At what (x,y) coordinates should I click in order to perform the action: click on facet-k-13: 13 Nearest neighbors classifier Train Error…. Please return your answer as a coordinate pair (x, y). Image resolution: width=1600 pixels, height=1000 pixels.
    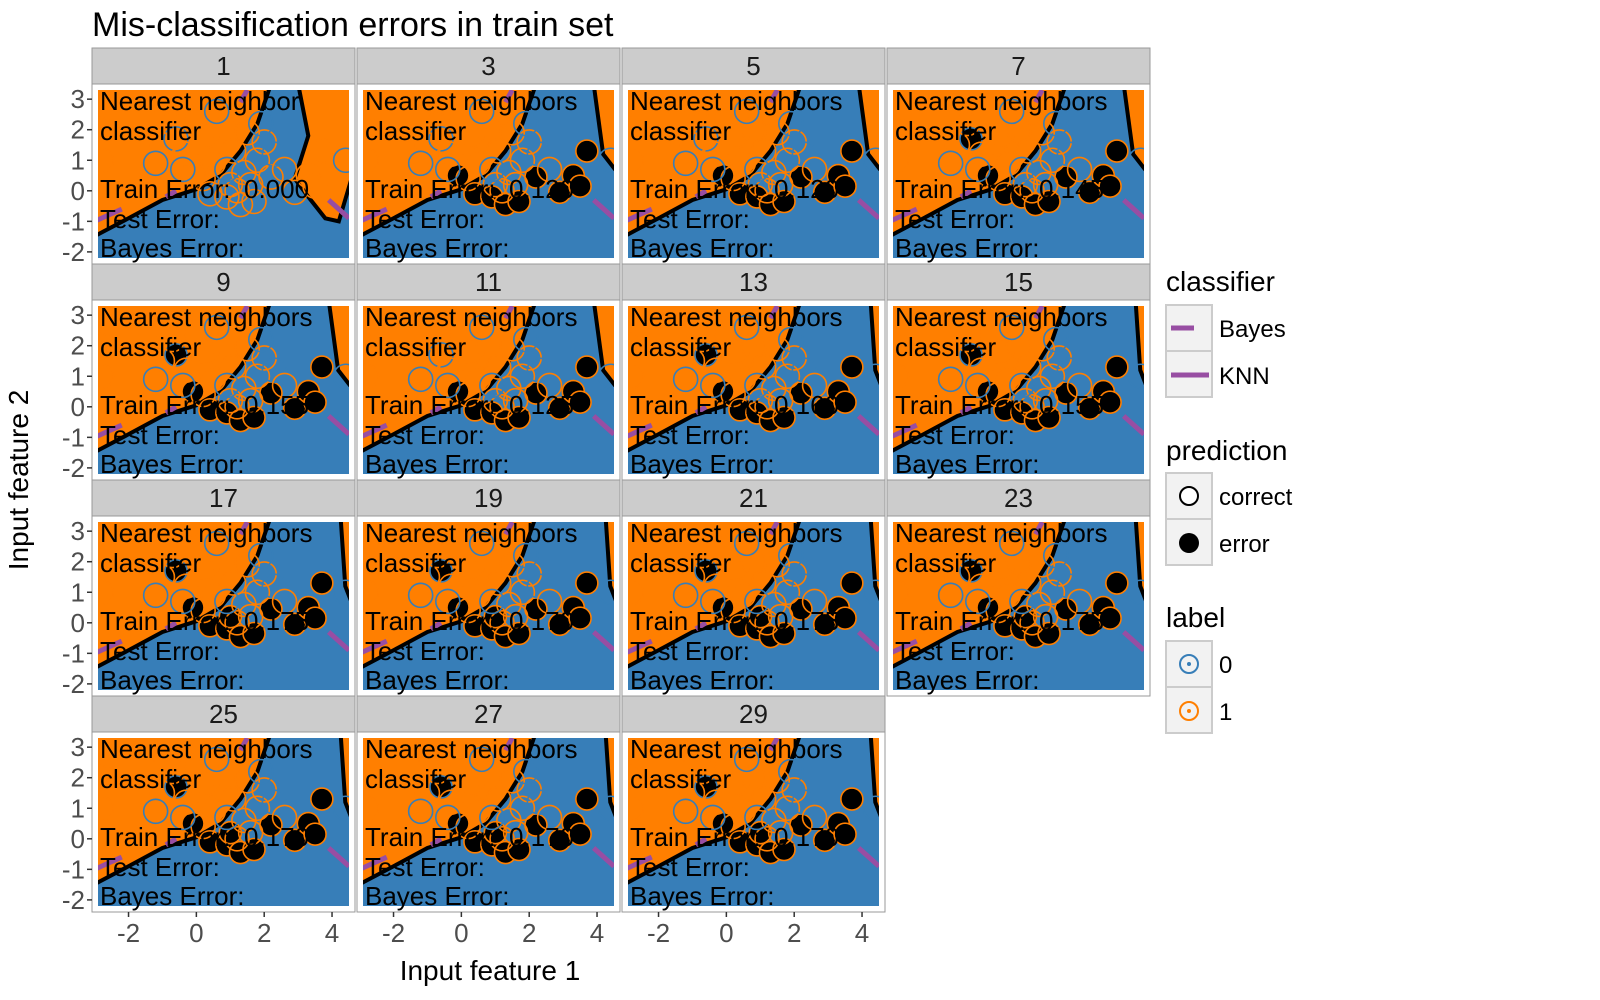
    Looking at the image, I should click on (753, 372).